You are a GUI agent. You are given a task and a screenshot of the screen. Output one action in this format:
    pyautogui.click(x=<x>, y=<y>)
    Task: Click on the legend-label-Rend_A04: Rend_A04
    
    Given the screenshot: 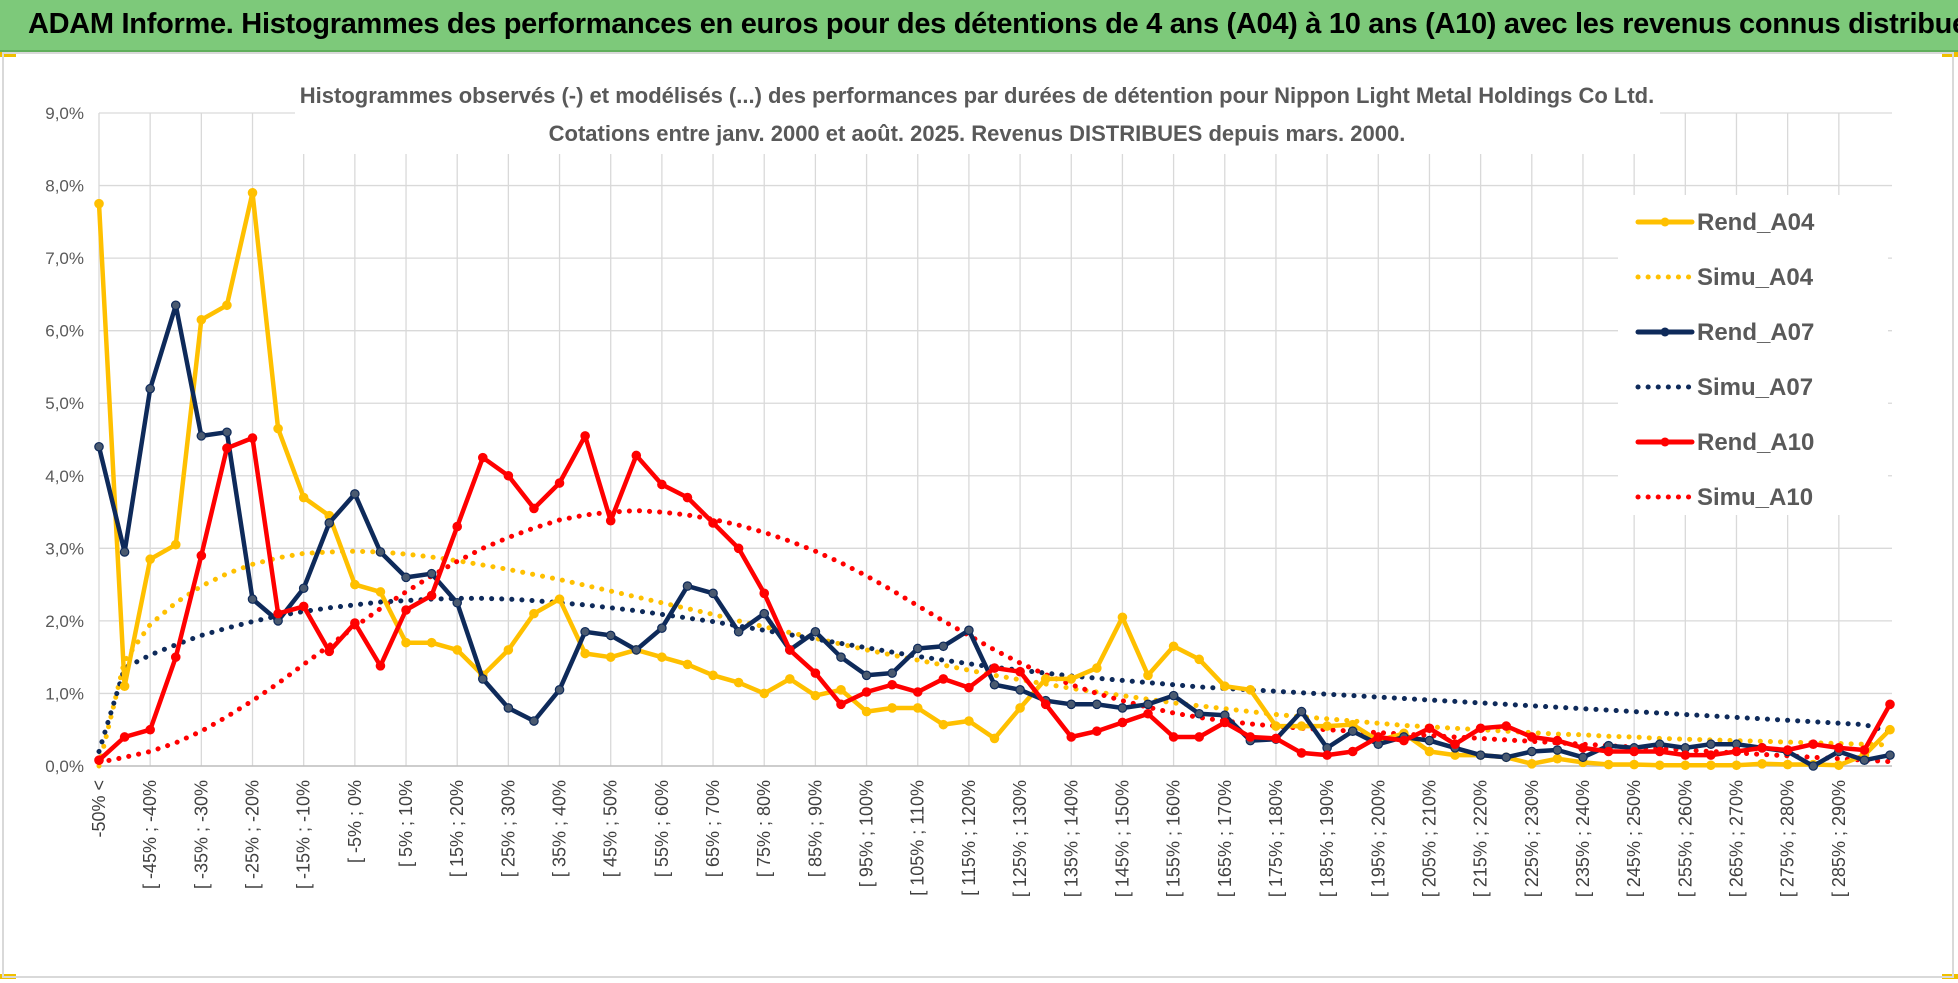 What is the action you would take?
    pyautogui.click(x=1756, y=222)
    